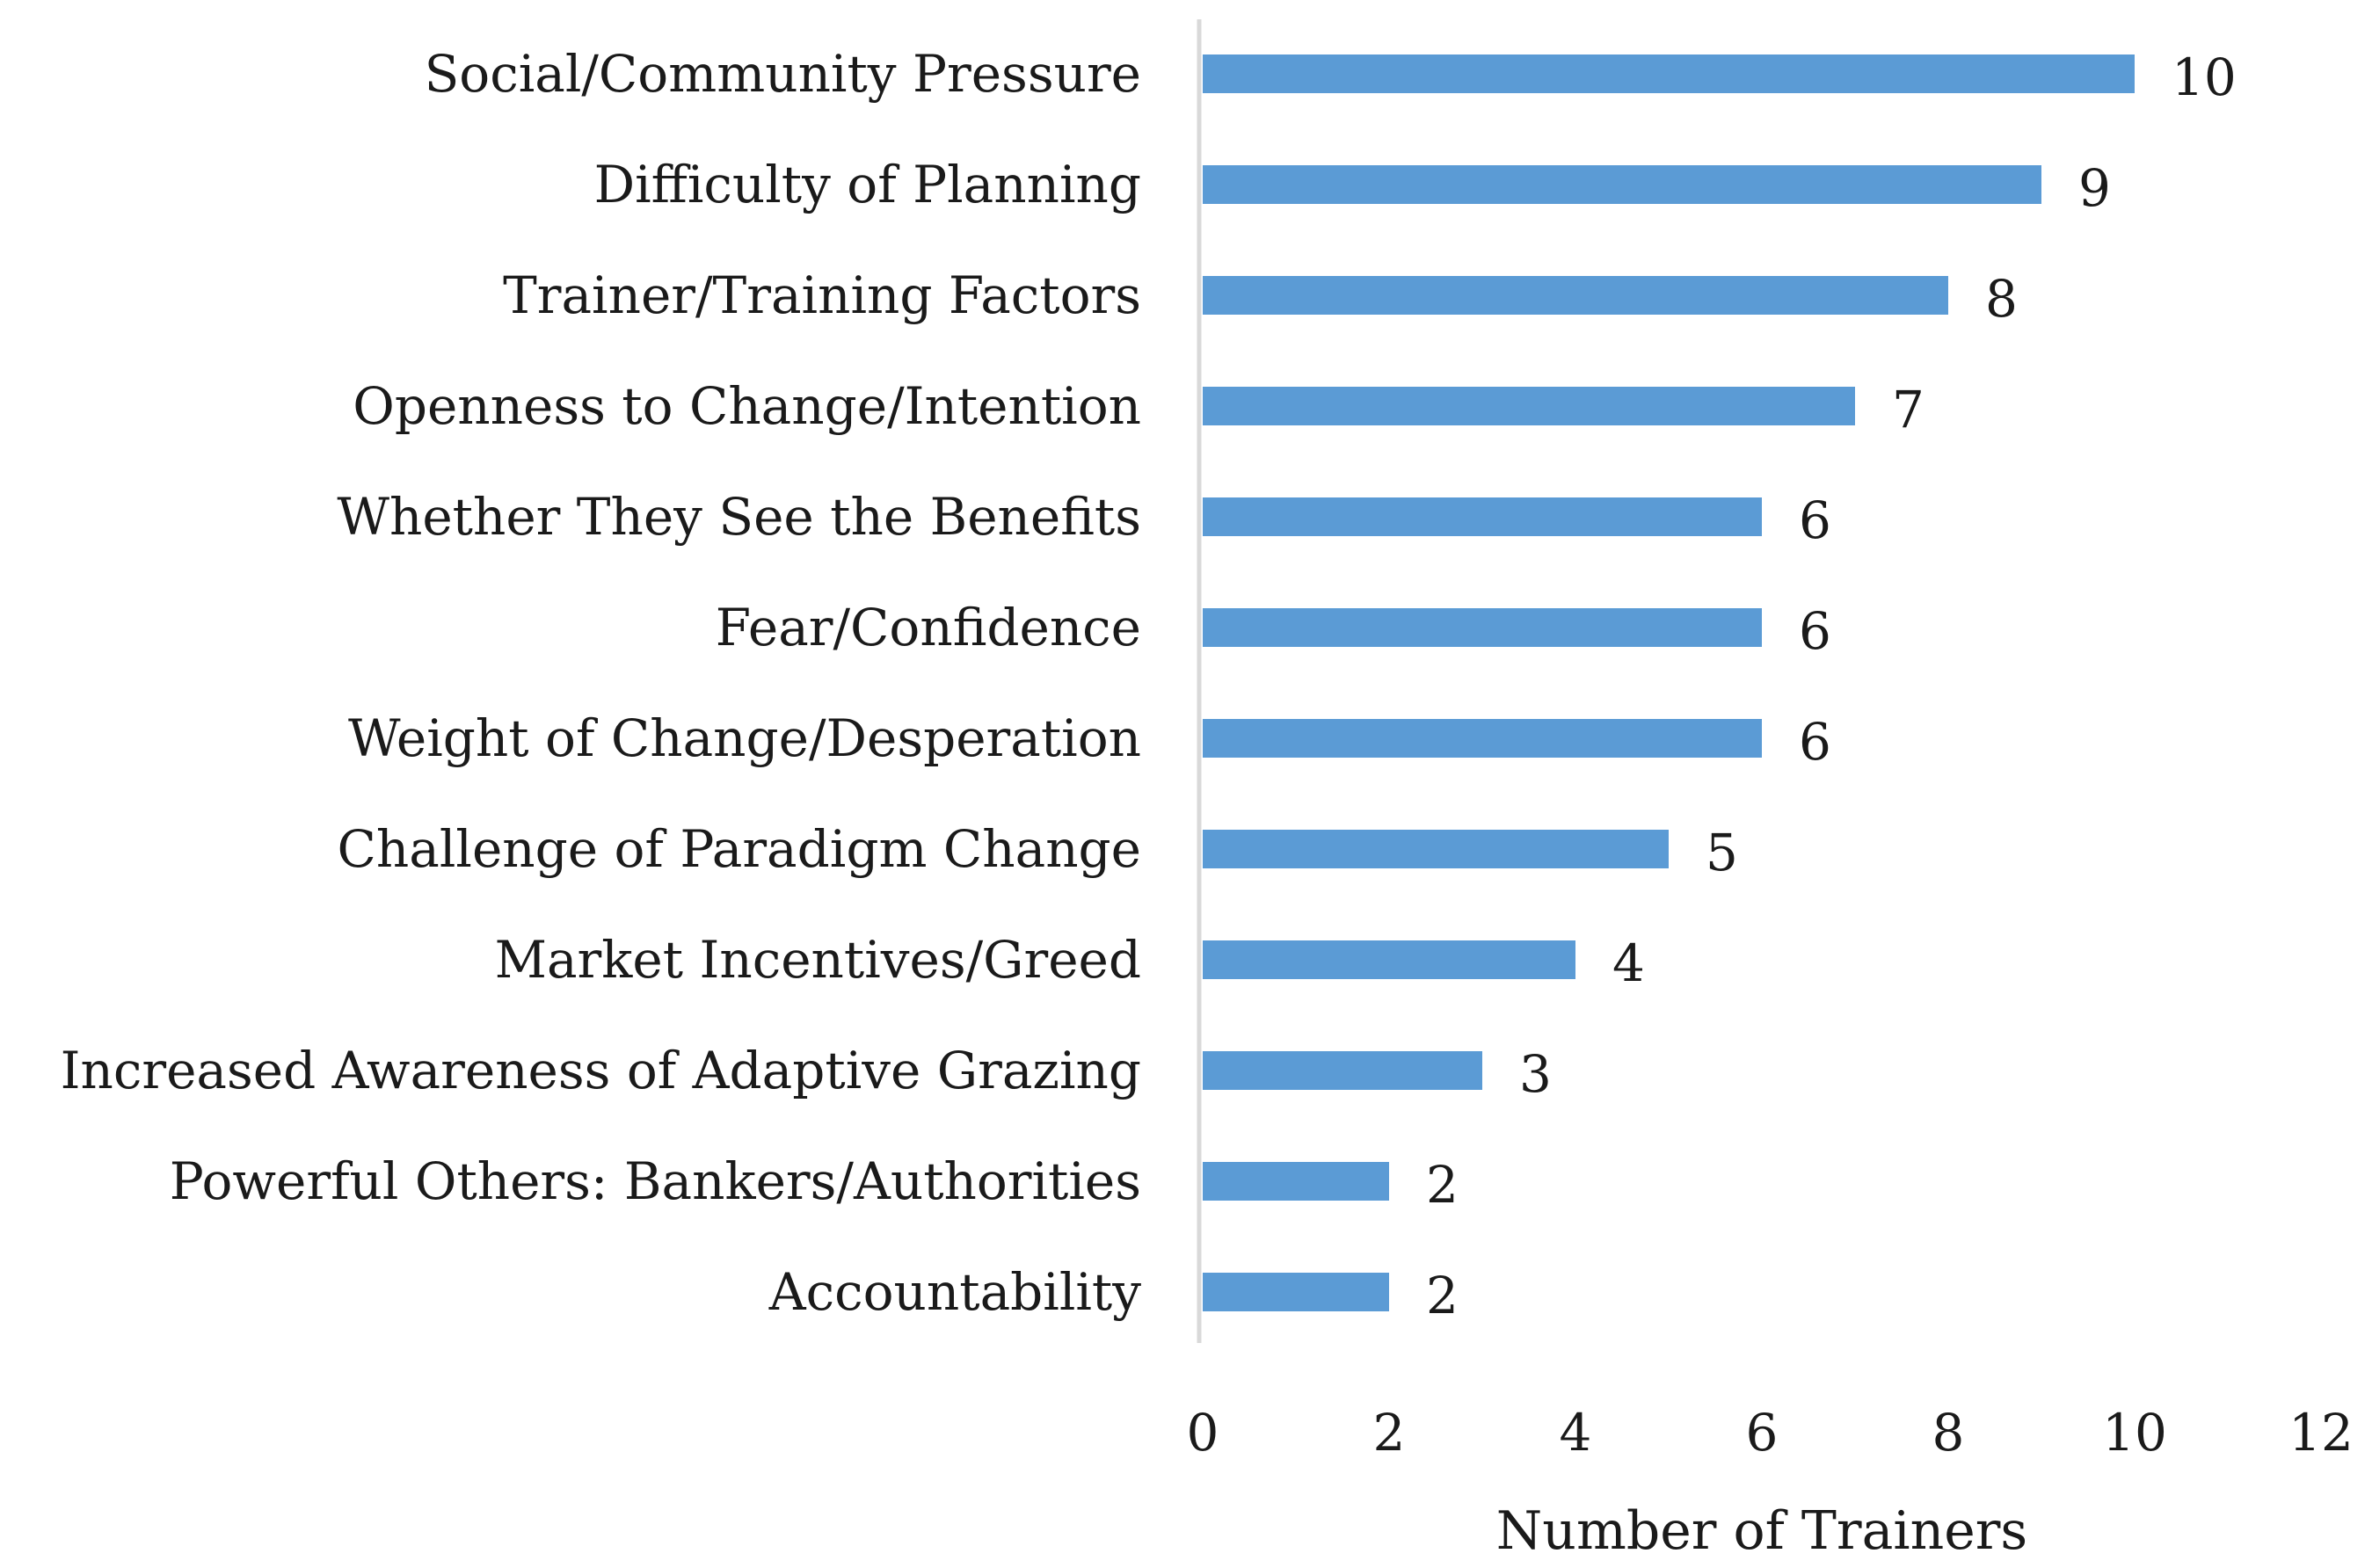 The height and width of the screenshot is (1568, 2372). What do you see at coordinates (954, 1292) in the screenshot?
I see `category-label: Accountability` at bounding box center [954, 1292].